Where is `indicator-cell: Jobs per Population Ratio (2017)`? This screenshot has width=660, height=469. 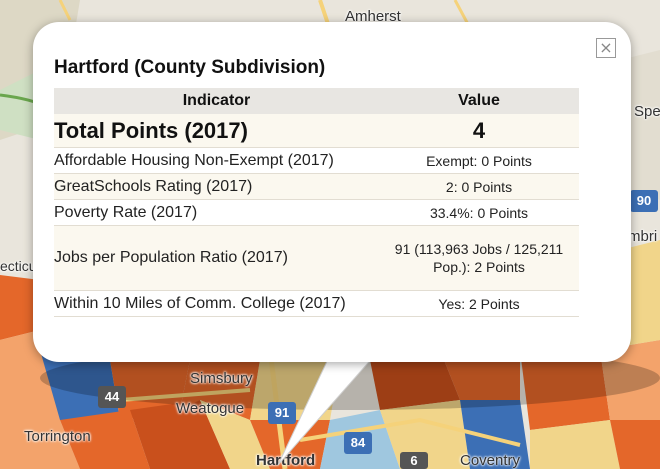
indicator-cell: Jobs per Population Ratio (2017) is located at coordinates (216, 258).